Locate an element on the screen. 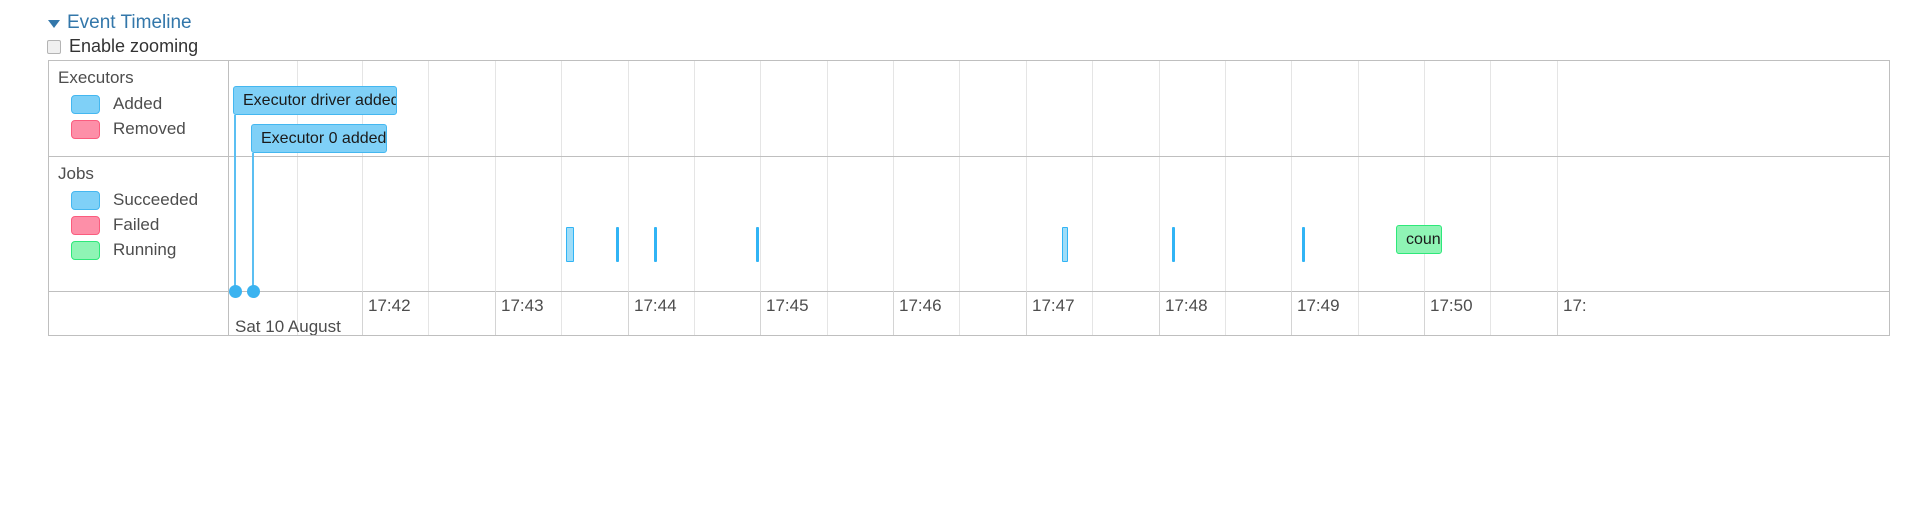 This screenshot has width=1920, height=521. enable-zooming-row: Enable zooming is located at coordinates (122, 46).